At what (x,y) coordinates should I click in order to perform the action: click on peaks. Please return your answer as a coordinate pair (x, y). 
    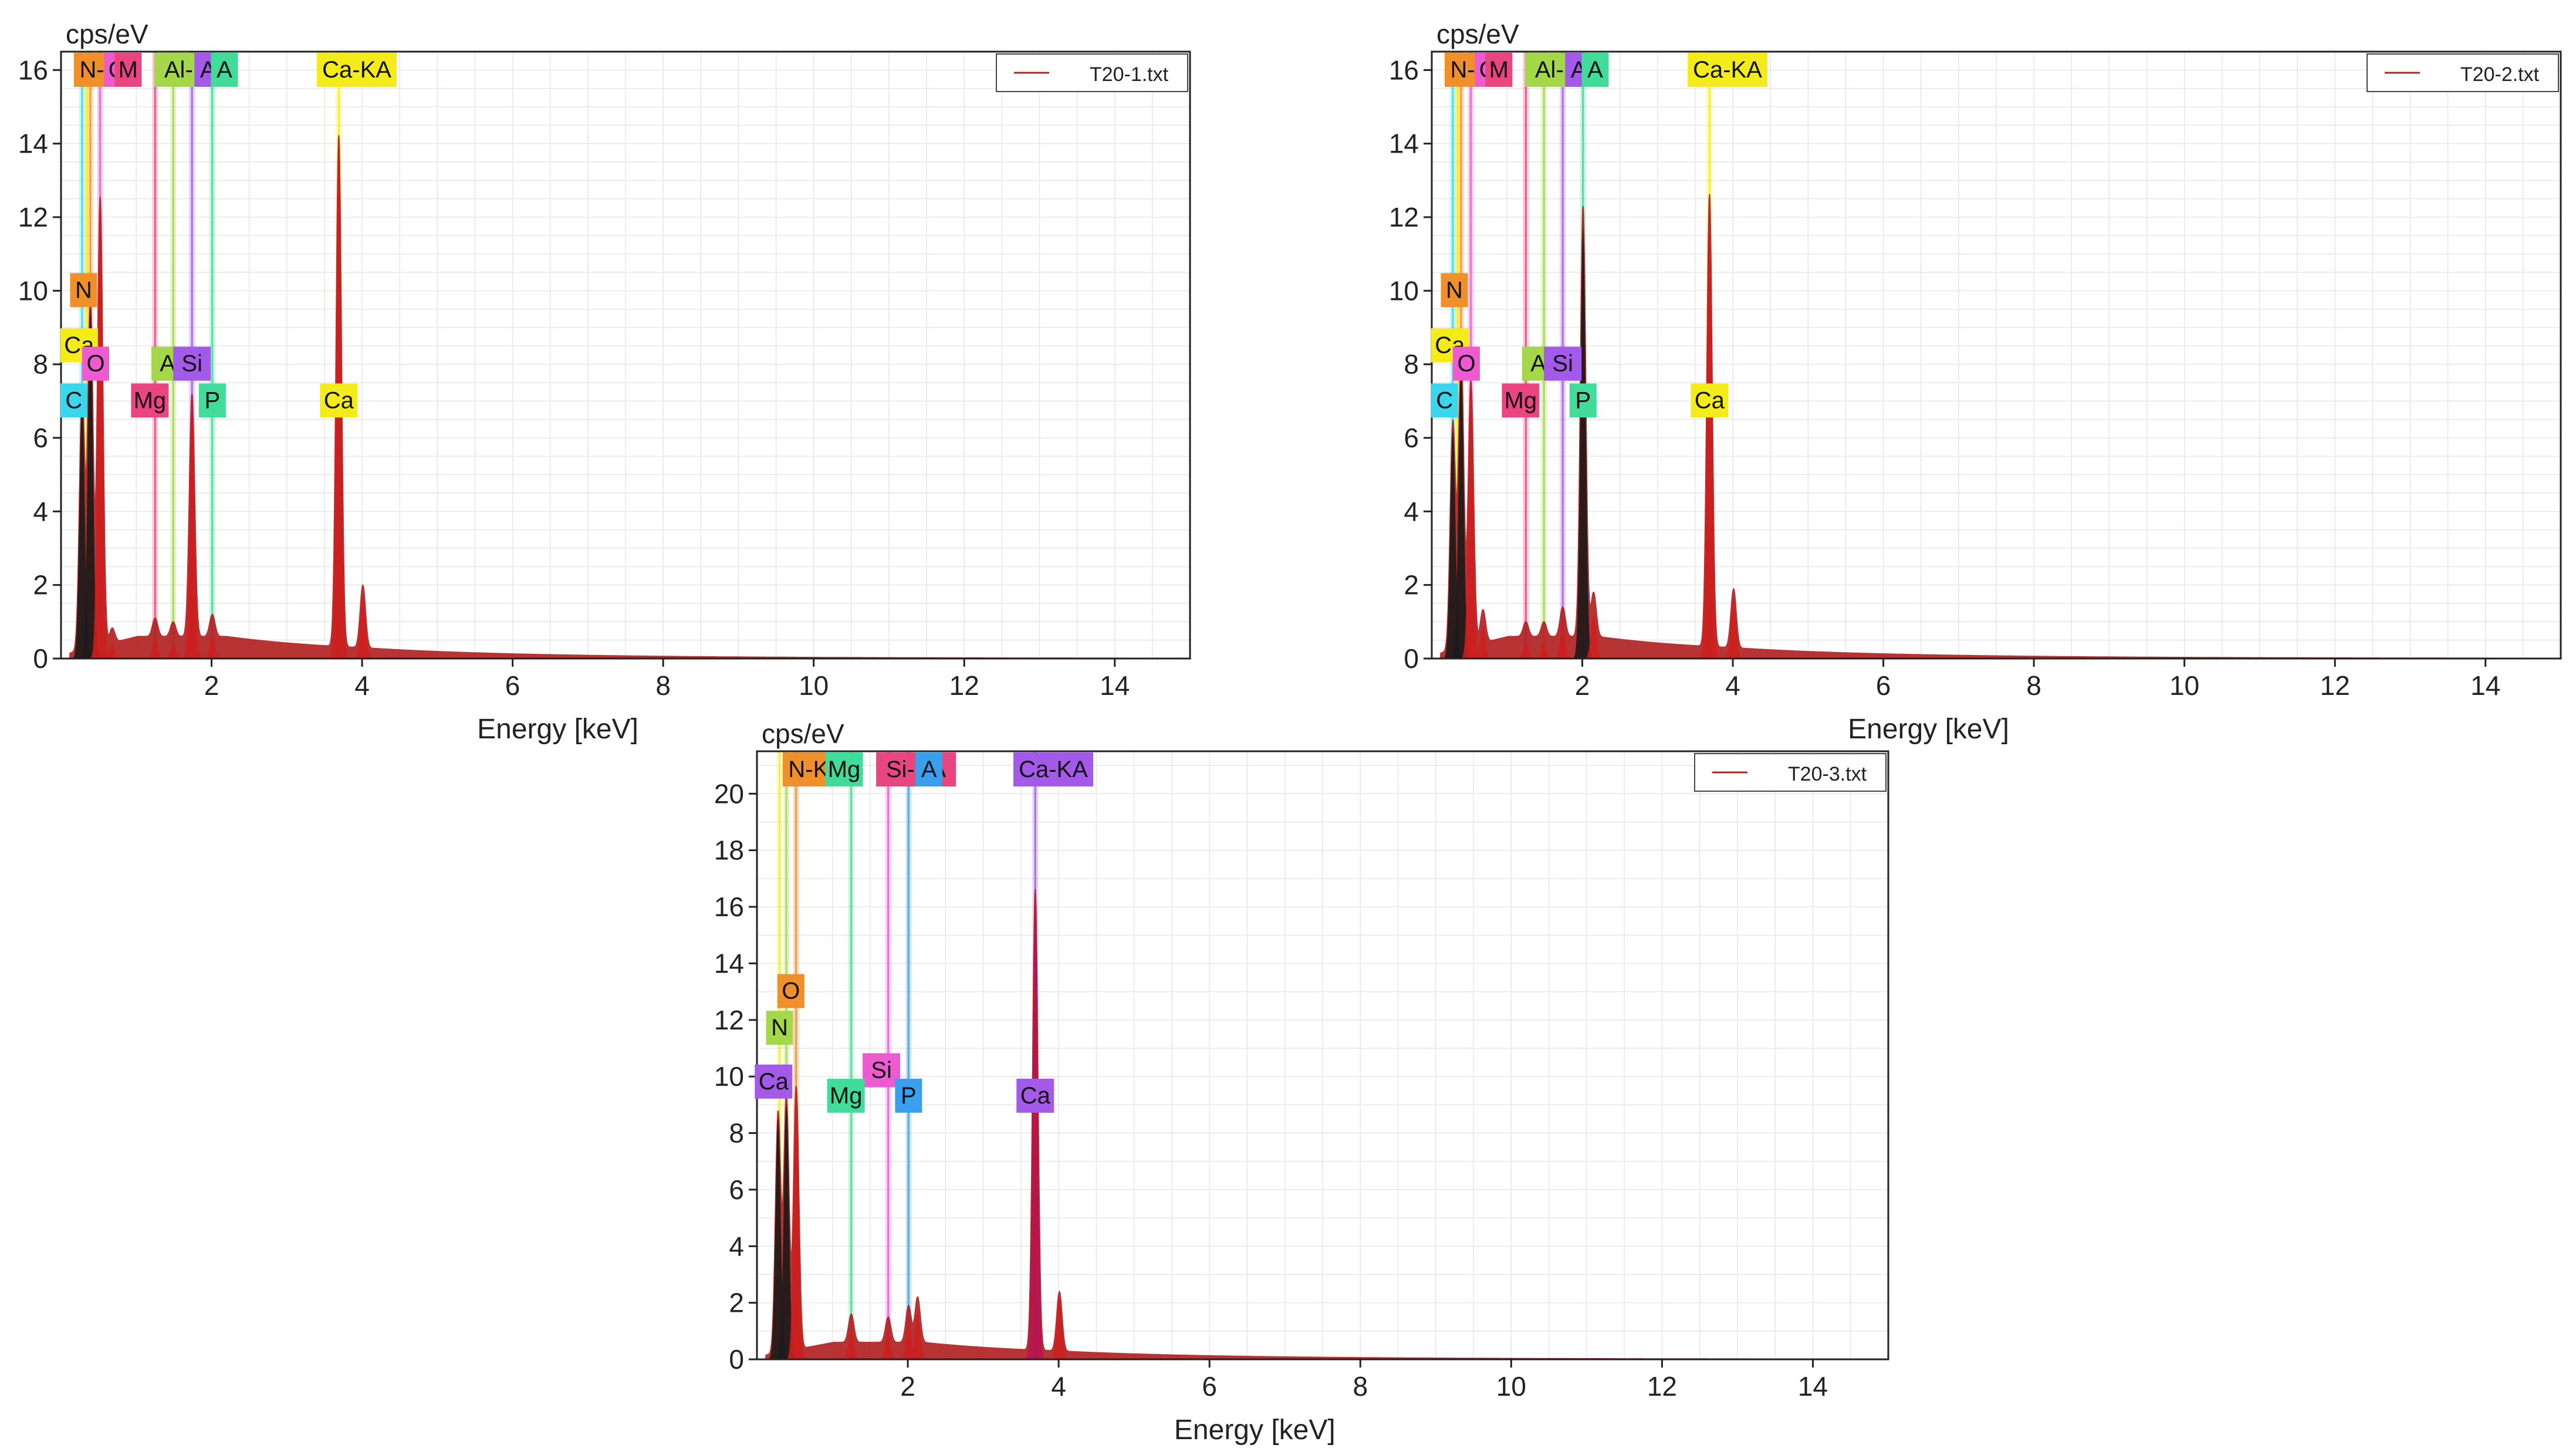
    Looking at the image, I should click on (919, 1128).